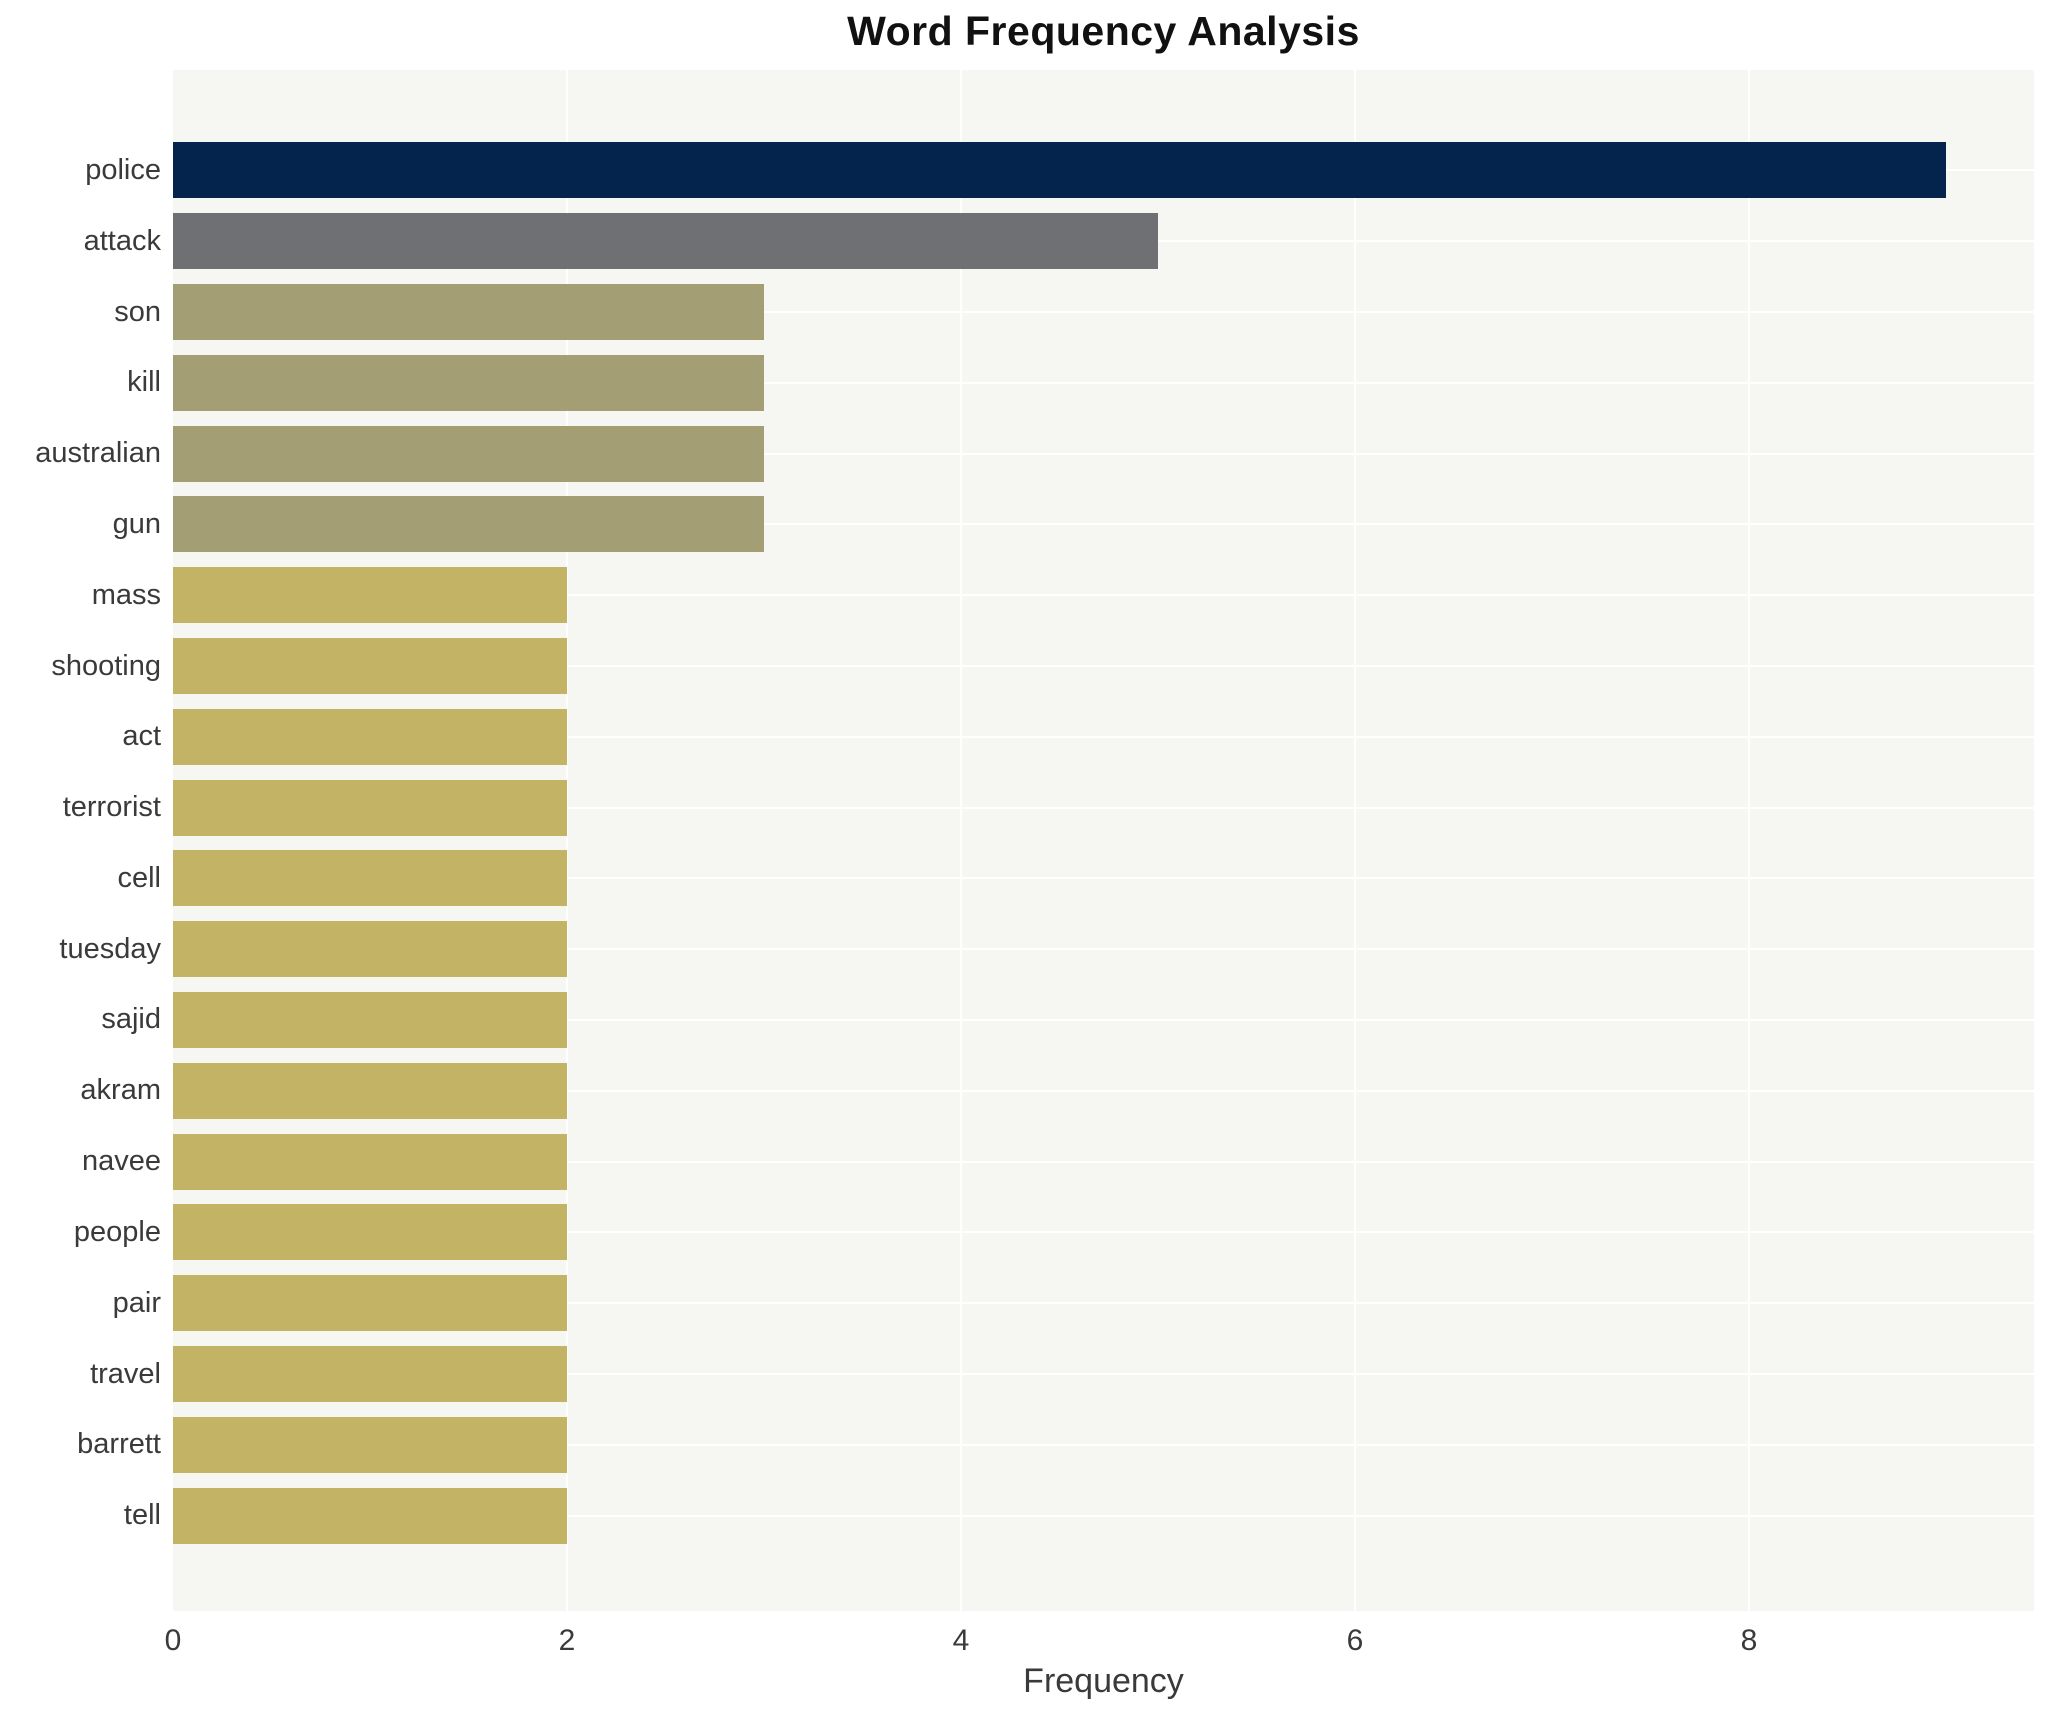 The height and width of the screenshot is (1710, 2054). Describe the element at coordinates (1103, 595) in the screenshot. I see `gridline-y-mass` at that location.